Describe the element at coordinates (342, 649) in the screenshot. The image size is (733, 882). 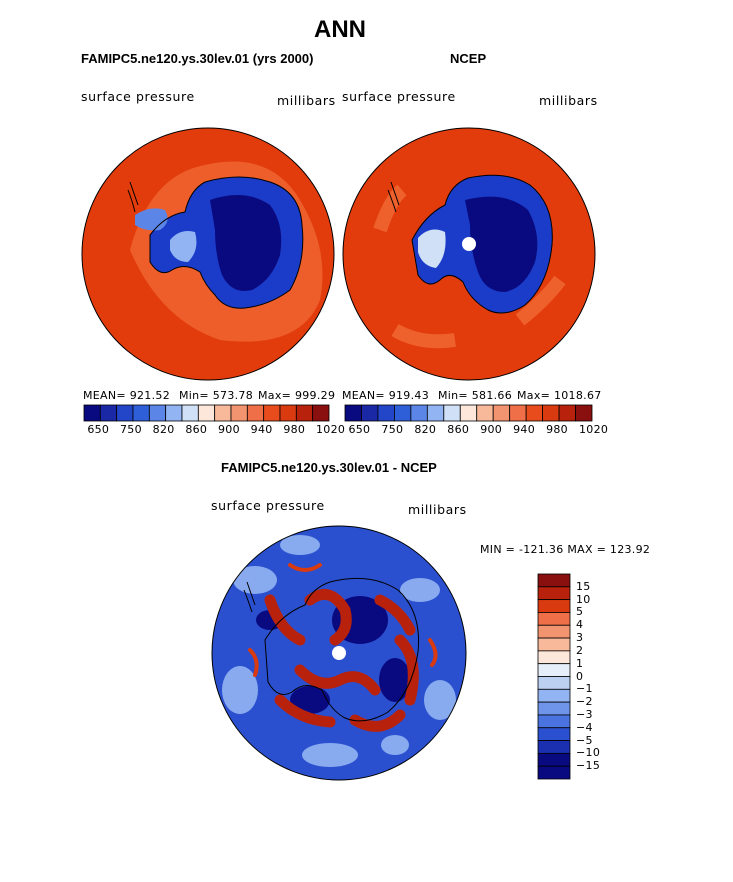
I see `antarctica-land` at that location.